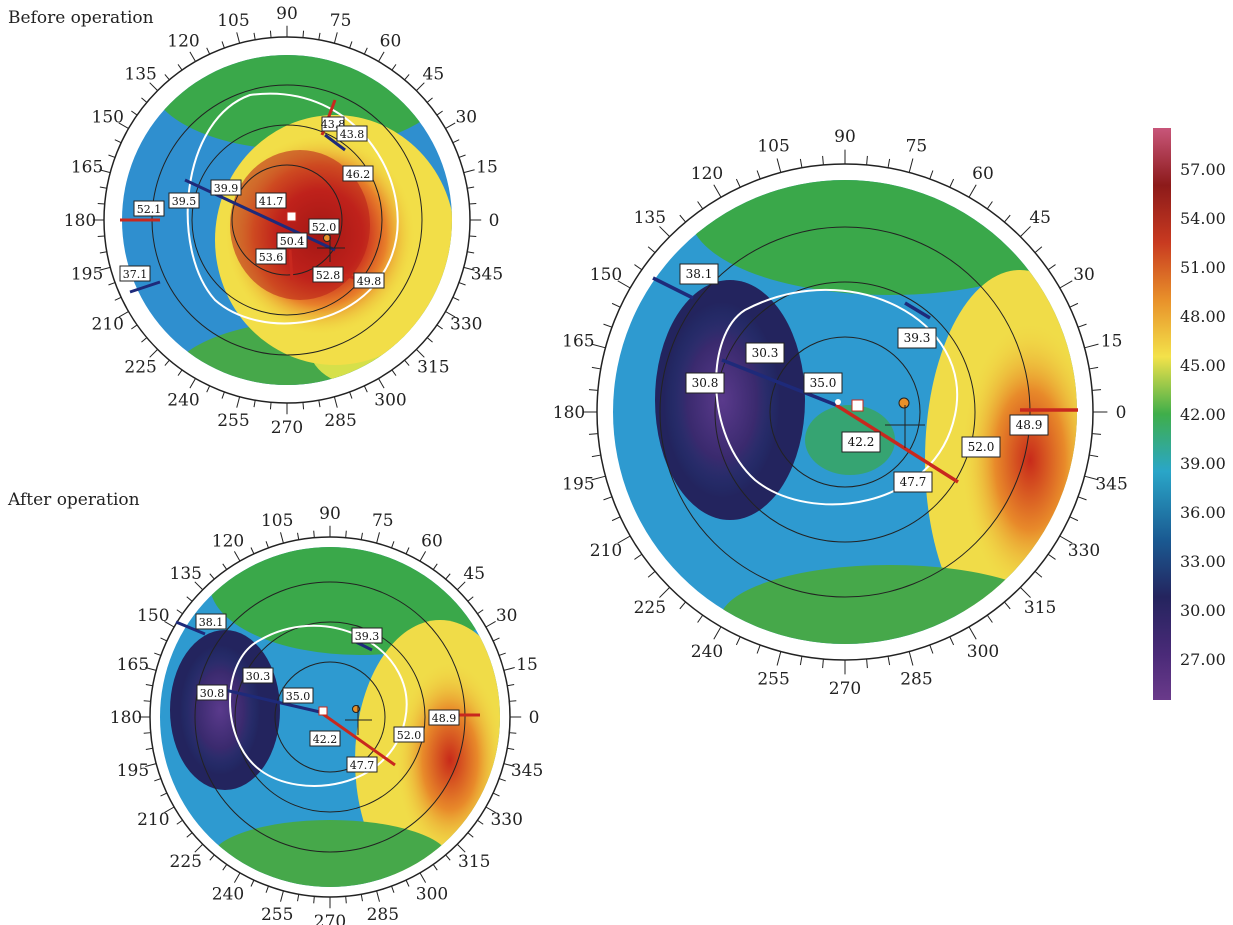 The image size is (1233, 925). I want to click on angle-label: 315, so click(474, 862).